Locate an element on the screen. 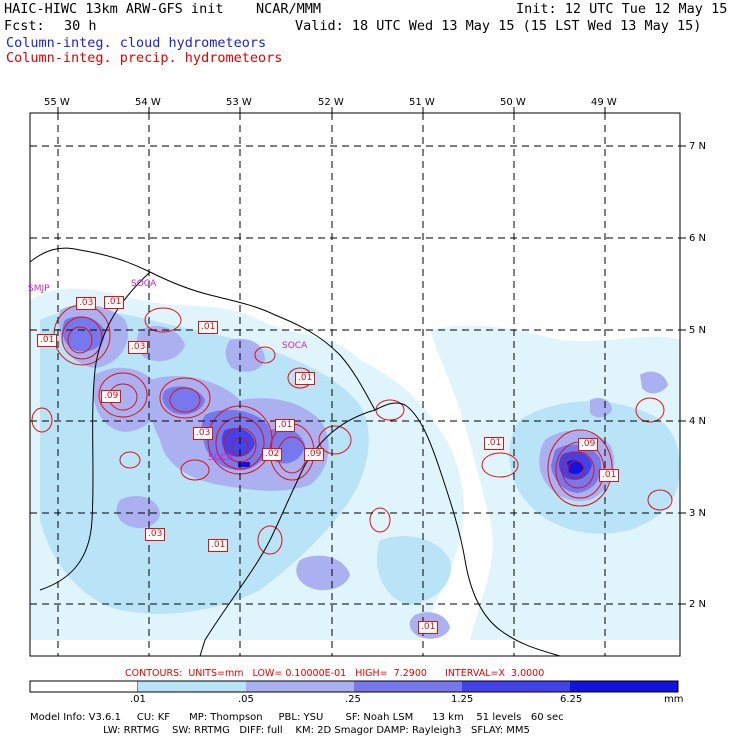 This screenshot has width=740, height=740. init-time: Init: 12 UTC Tue 12 May 15 is located at coordinates (622, 9).